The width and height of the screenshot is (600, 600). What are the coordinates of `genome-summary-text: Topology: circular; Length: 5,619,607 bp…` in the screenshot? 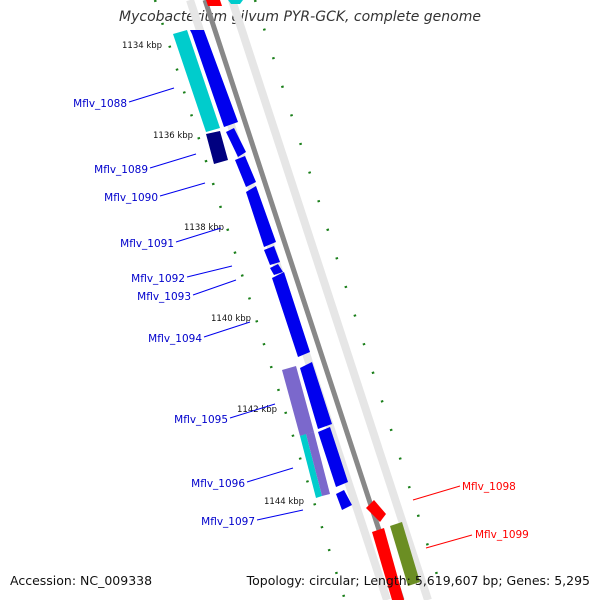 It's located at (418, 580).